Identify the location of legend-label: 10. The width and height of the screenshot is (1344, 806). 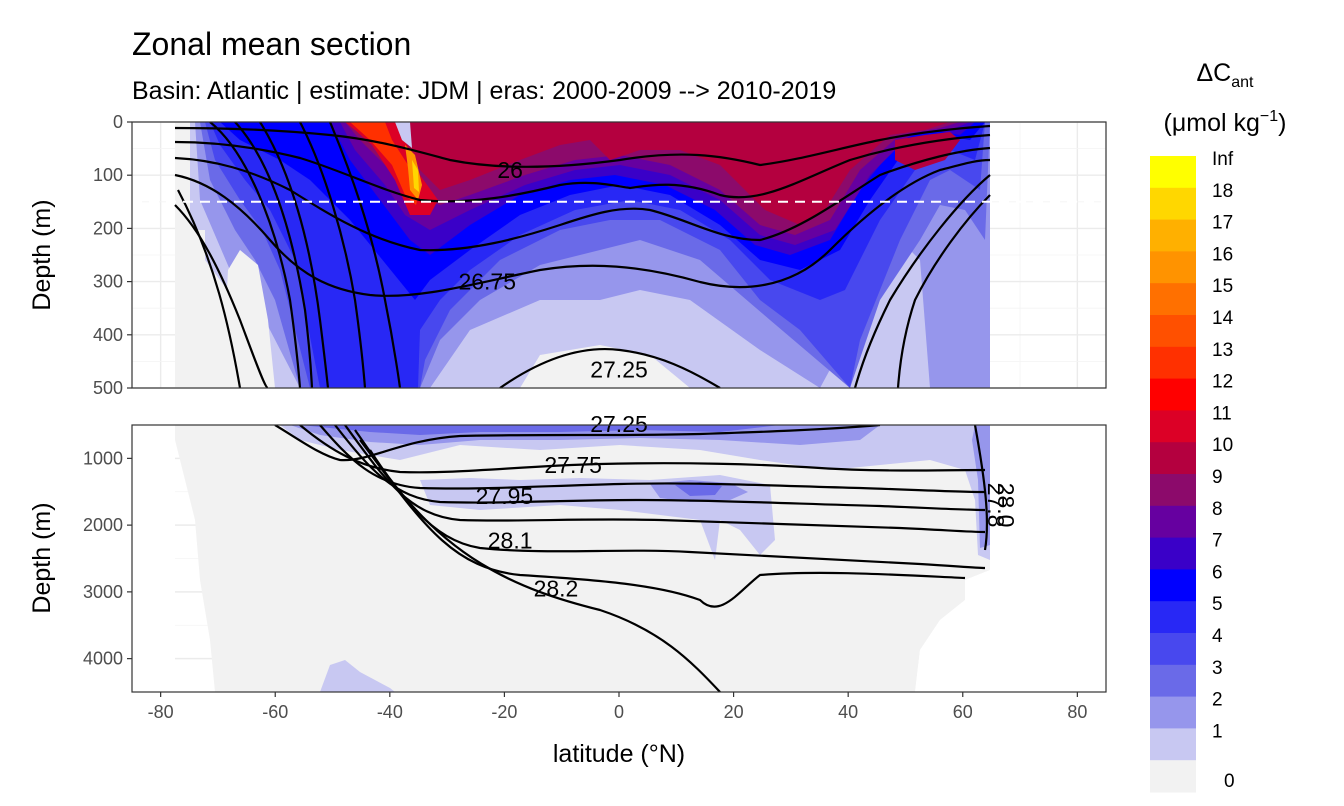
(1222, 445).